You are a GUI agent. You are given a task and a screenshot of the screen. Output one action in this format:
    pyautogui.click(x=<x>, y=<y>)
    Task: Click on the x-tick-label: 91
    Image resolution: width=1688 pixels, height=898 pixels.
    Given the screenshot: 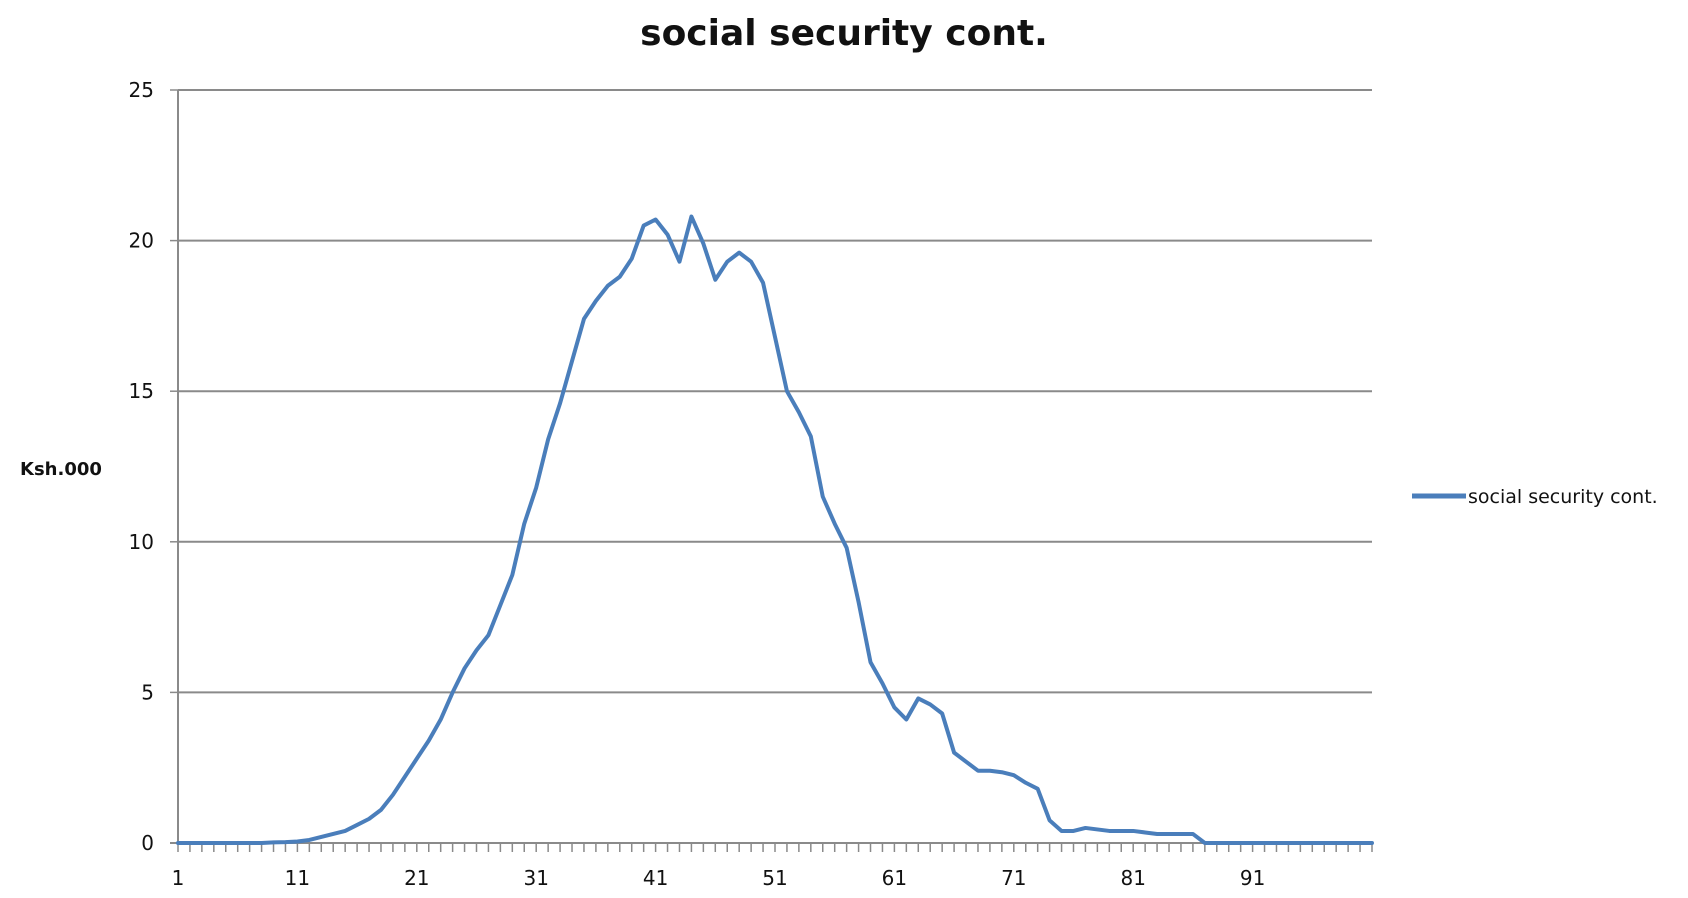 What is the action you would take?
    pyautogui.click(x=1252, y=878)
    